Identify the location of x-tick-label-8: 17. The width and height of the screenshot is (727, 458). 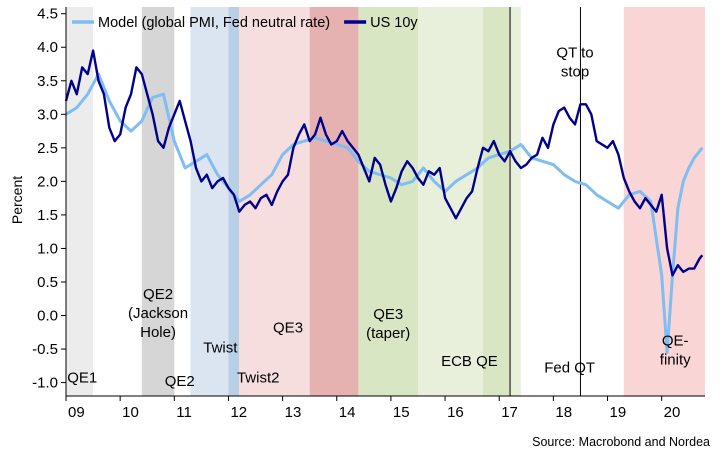
(509, 412).